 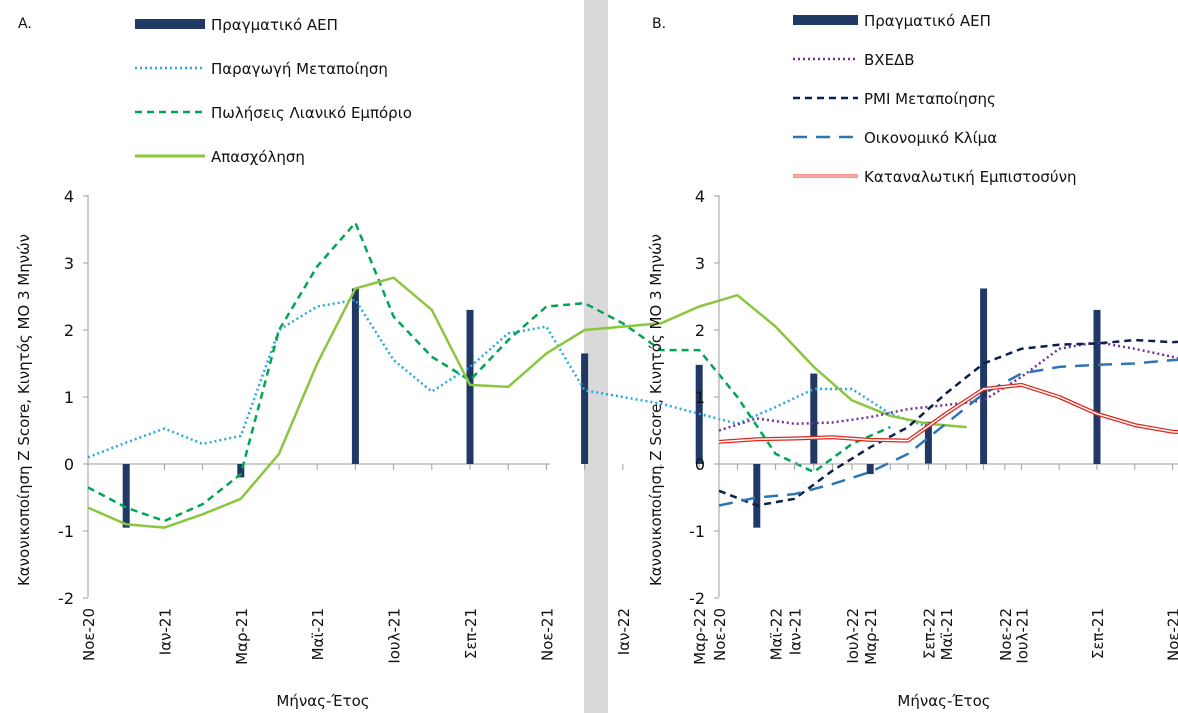 What do you see at coordinates (1022, 636) in the screenshot?
I see `panel-b-x-tick-label: Ιουλ-21` at bounding box center [1022, 636].